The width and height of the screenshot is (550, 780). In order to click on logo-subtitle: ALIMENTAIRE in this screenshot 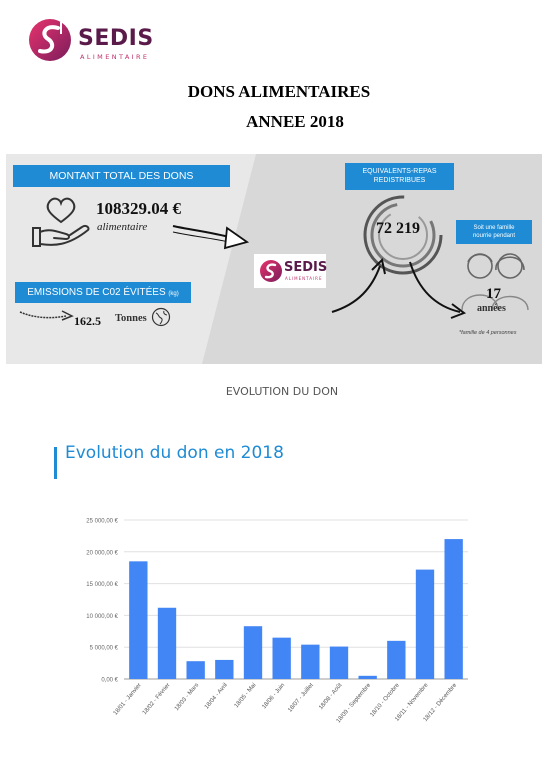, I will do `click(115, 57)`.